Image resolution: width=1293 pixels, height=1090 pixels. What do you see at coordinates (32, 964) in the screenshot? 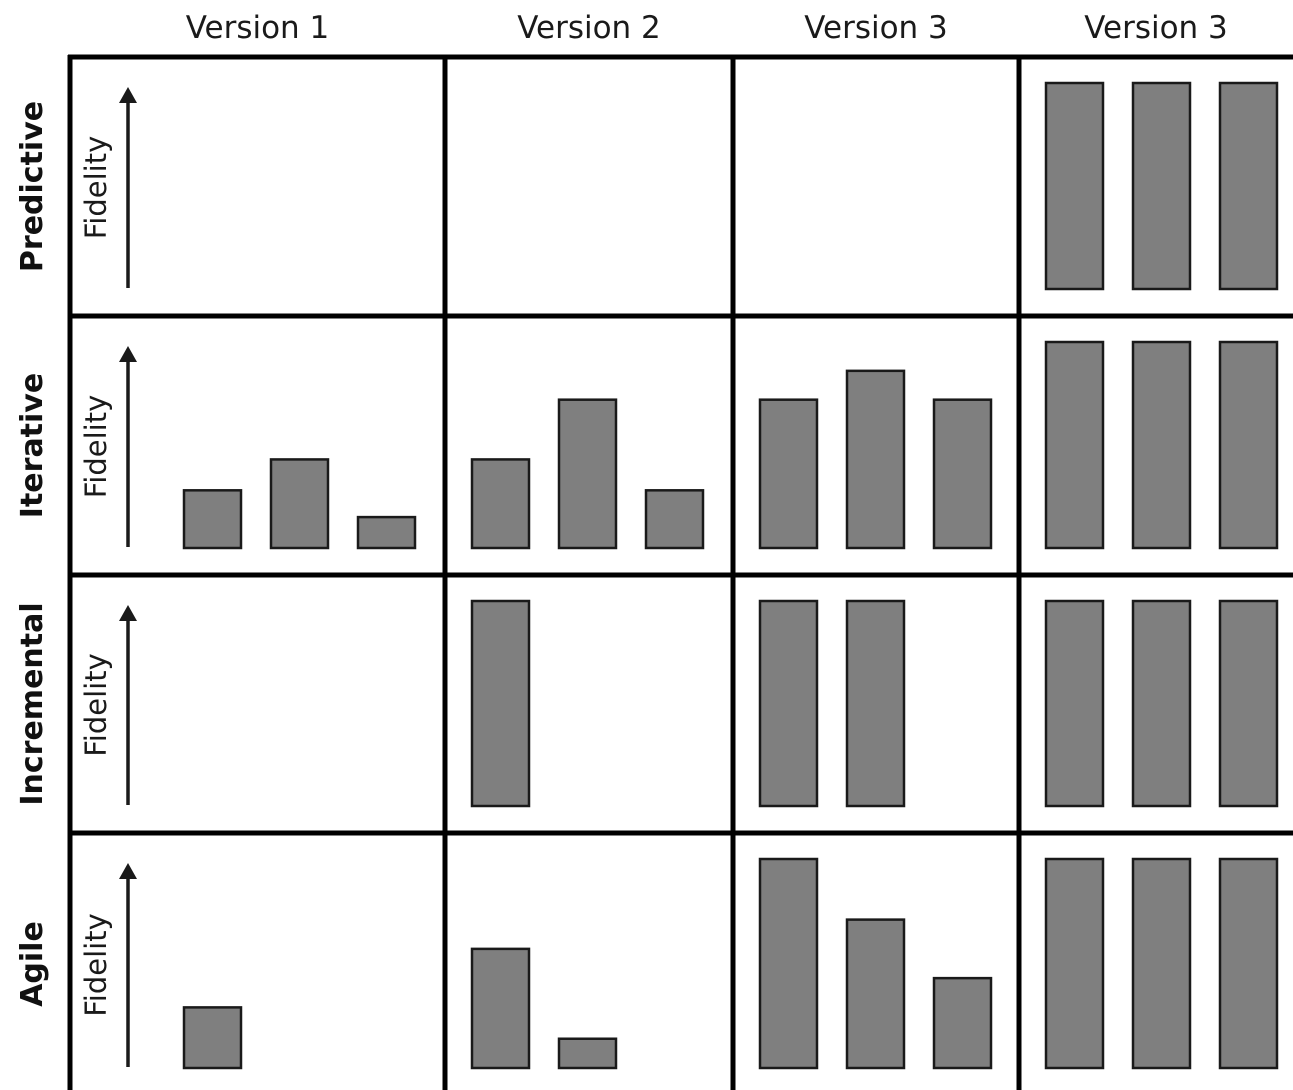
I see `row-header-agile: Agile` at bounding box center [32, 964].